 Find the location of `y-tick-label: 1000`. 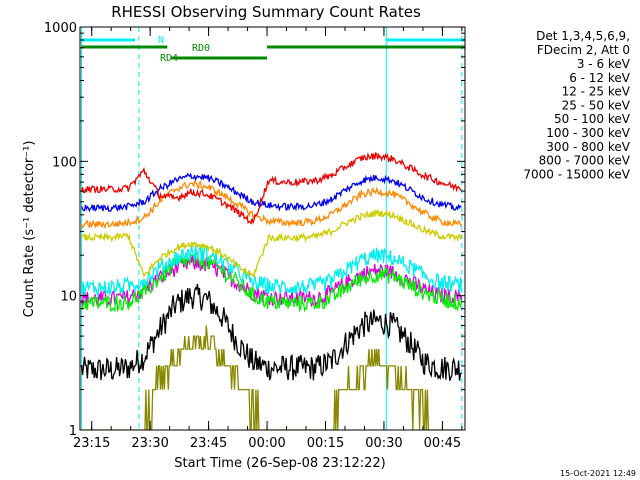

y-tick-label: 1000 is located at coordinates (60, 28).